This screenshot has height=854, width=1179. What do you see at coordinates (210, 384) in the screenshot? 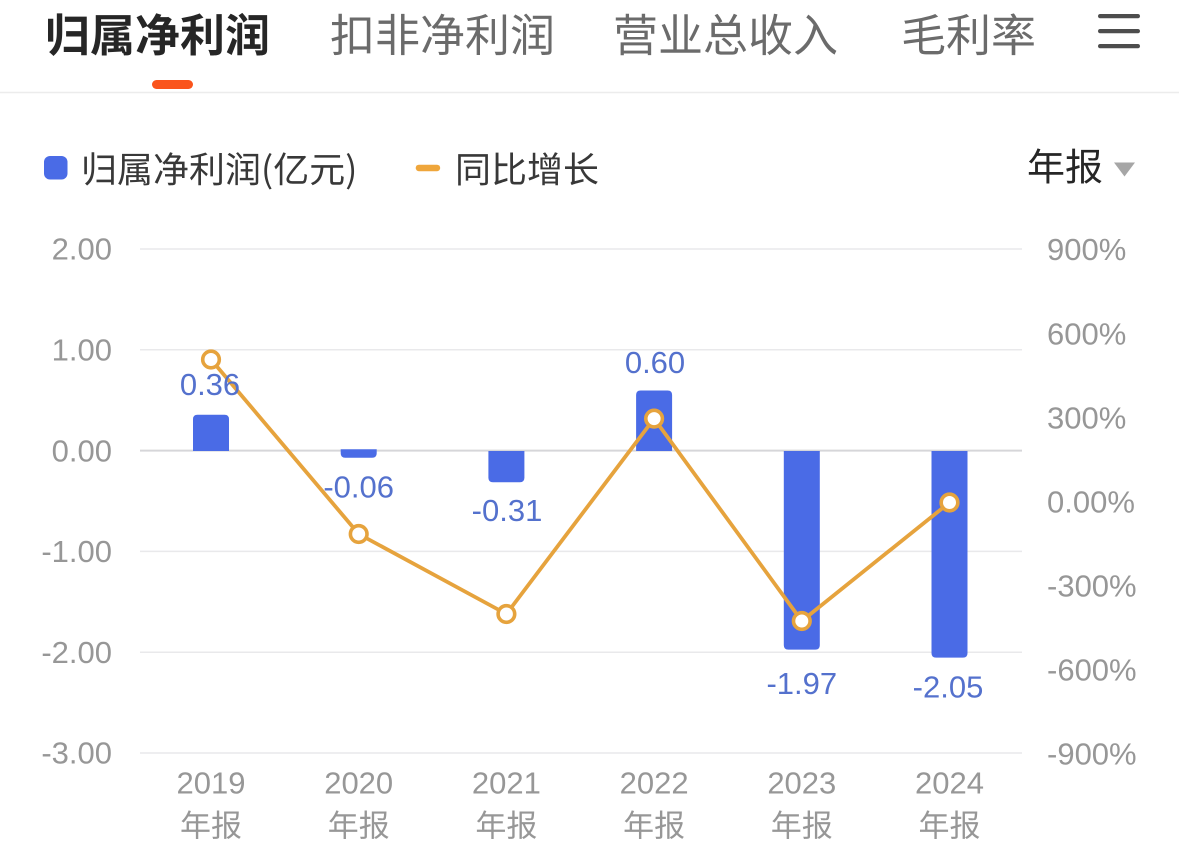
I see `svg-text: 0.36` at bounding box center [210, 384].